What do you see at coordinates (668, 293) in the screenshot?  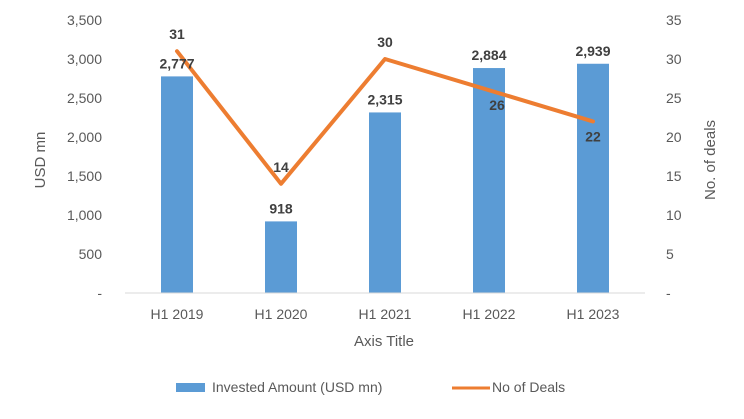 I see `y2-tick-label: -` at bounding box center [668, 293].